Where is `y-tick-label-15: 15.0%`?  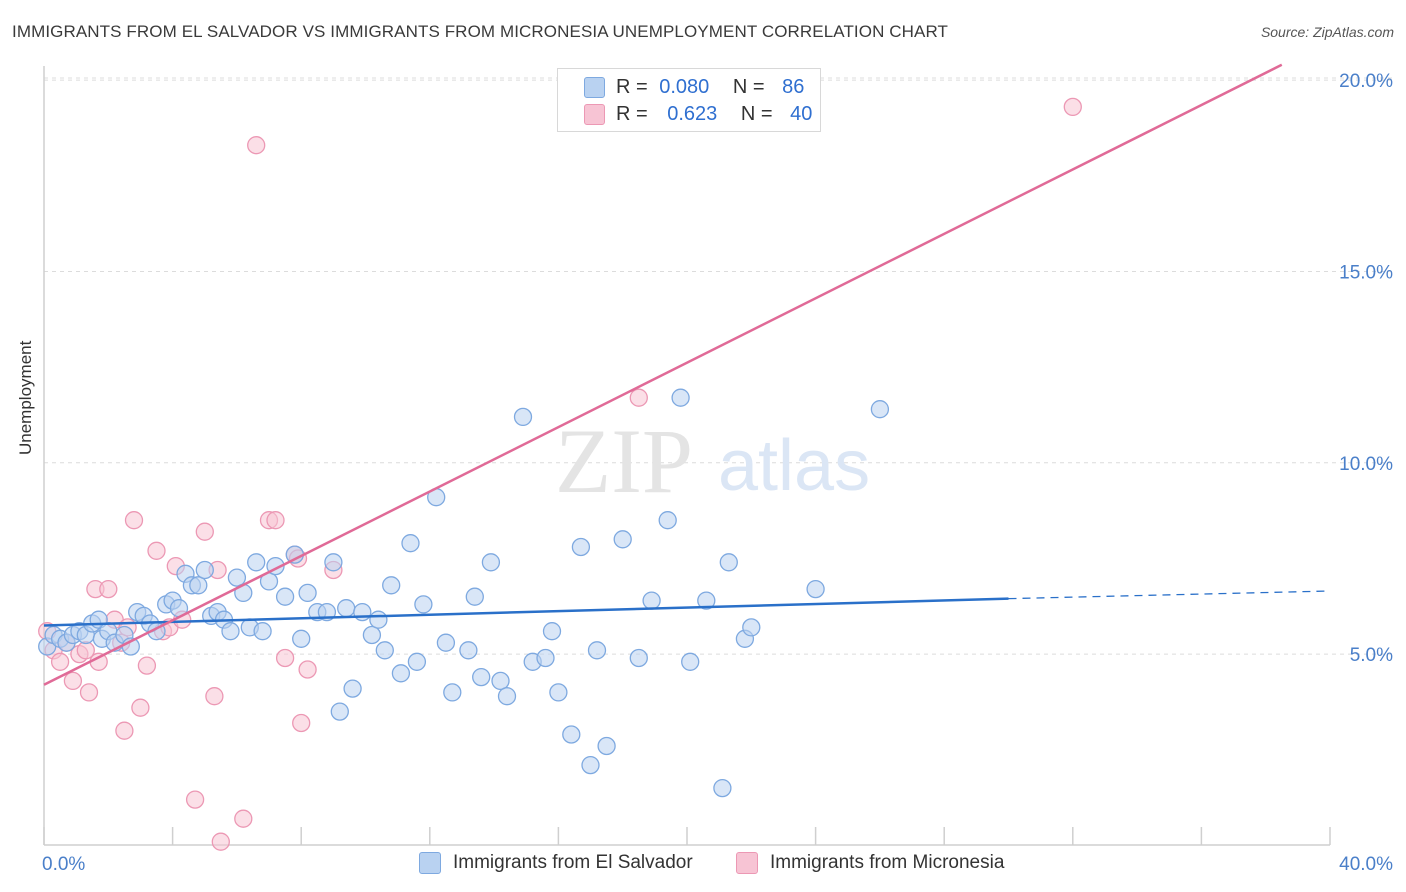 y-tick-label-15: 15.0% is located at coordinates (1366, 272).